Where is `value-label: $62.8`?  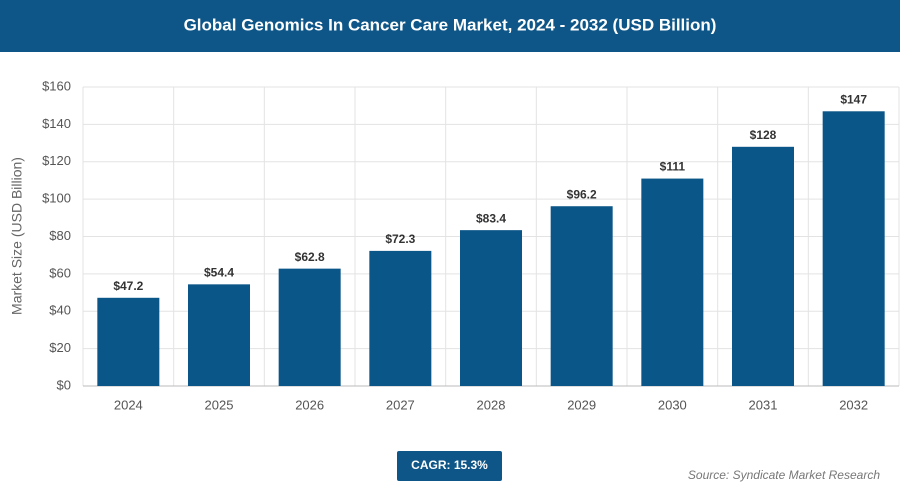
value-label: $62.8 is located at coordinates (310, 257).